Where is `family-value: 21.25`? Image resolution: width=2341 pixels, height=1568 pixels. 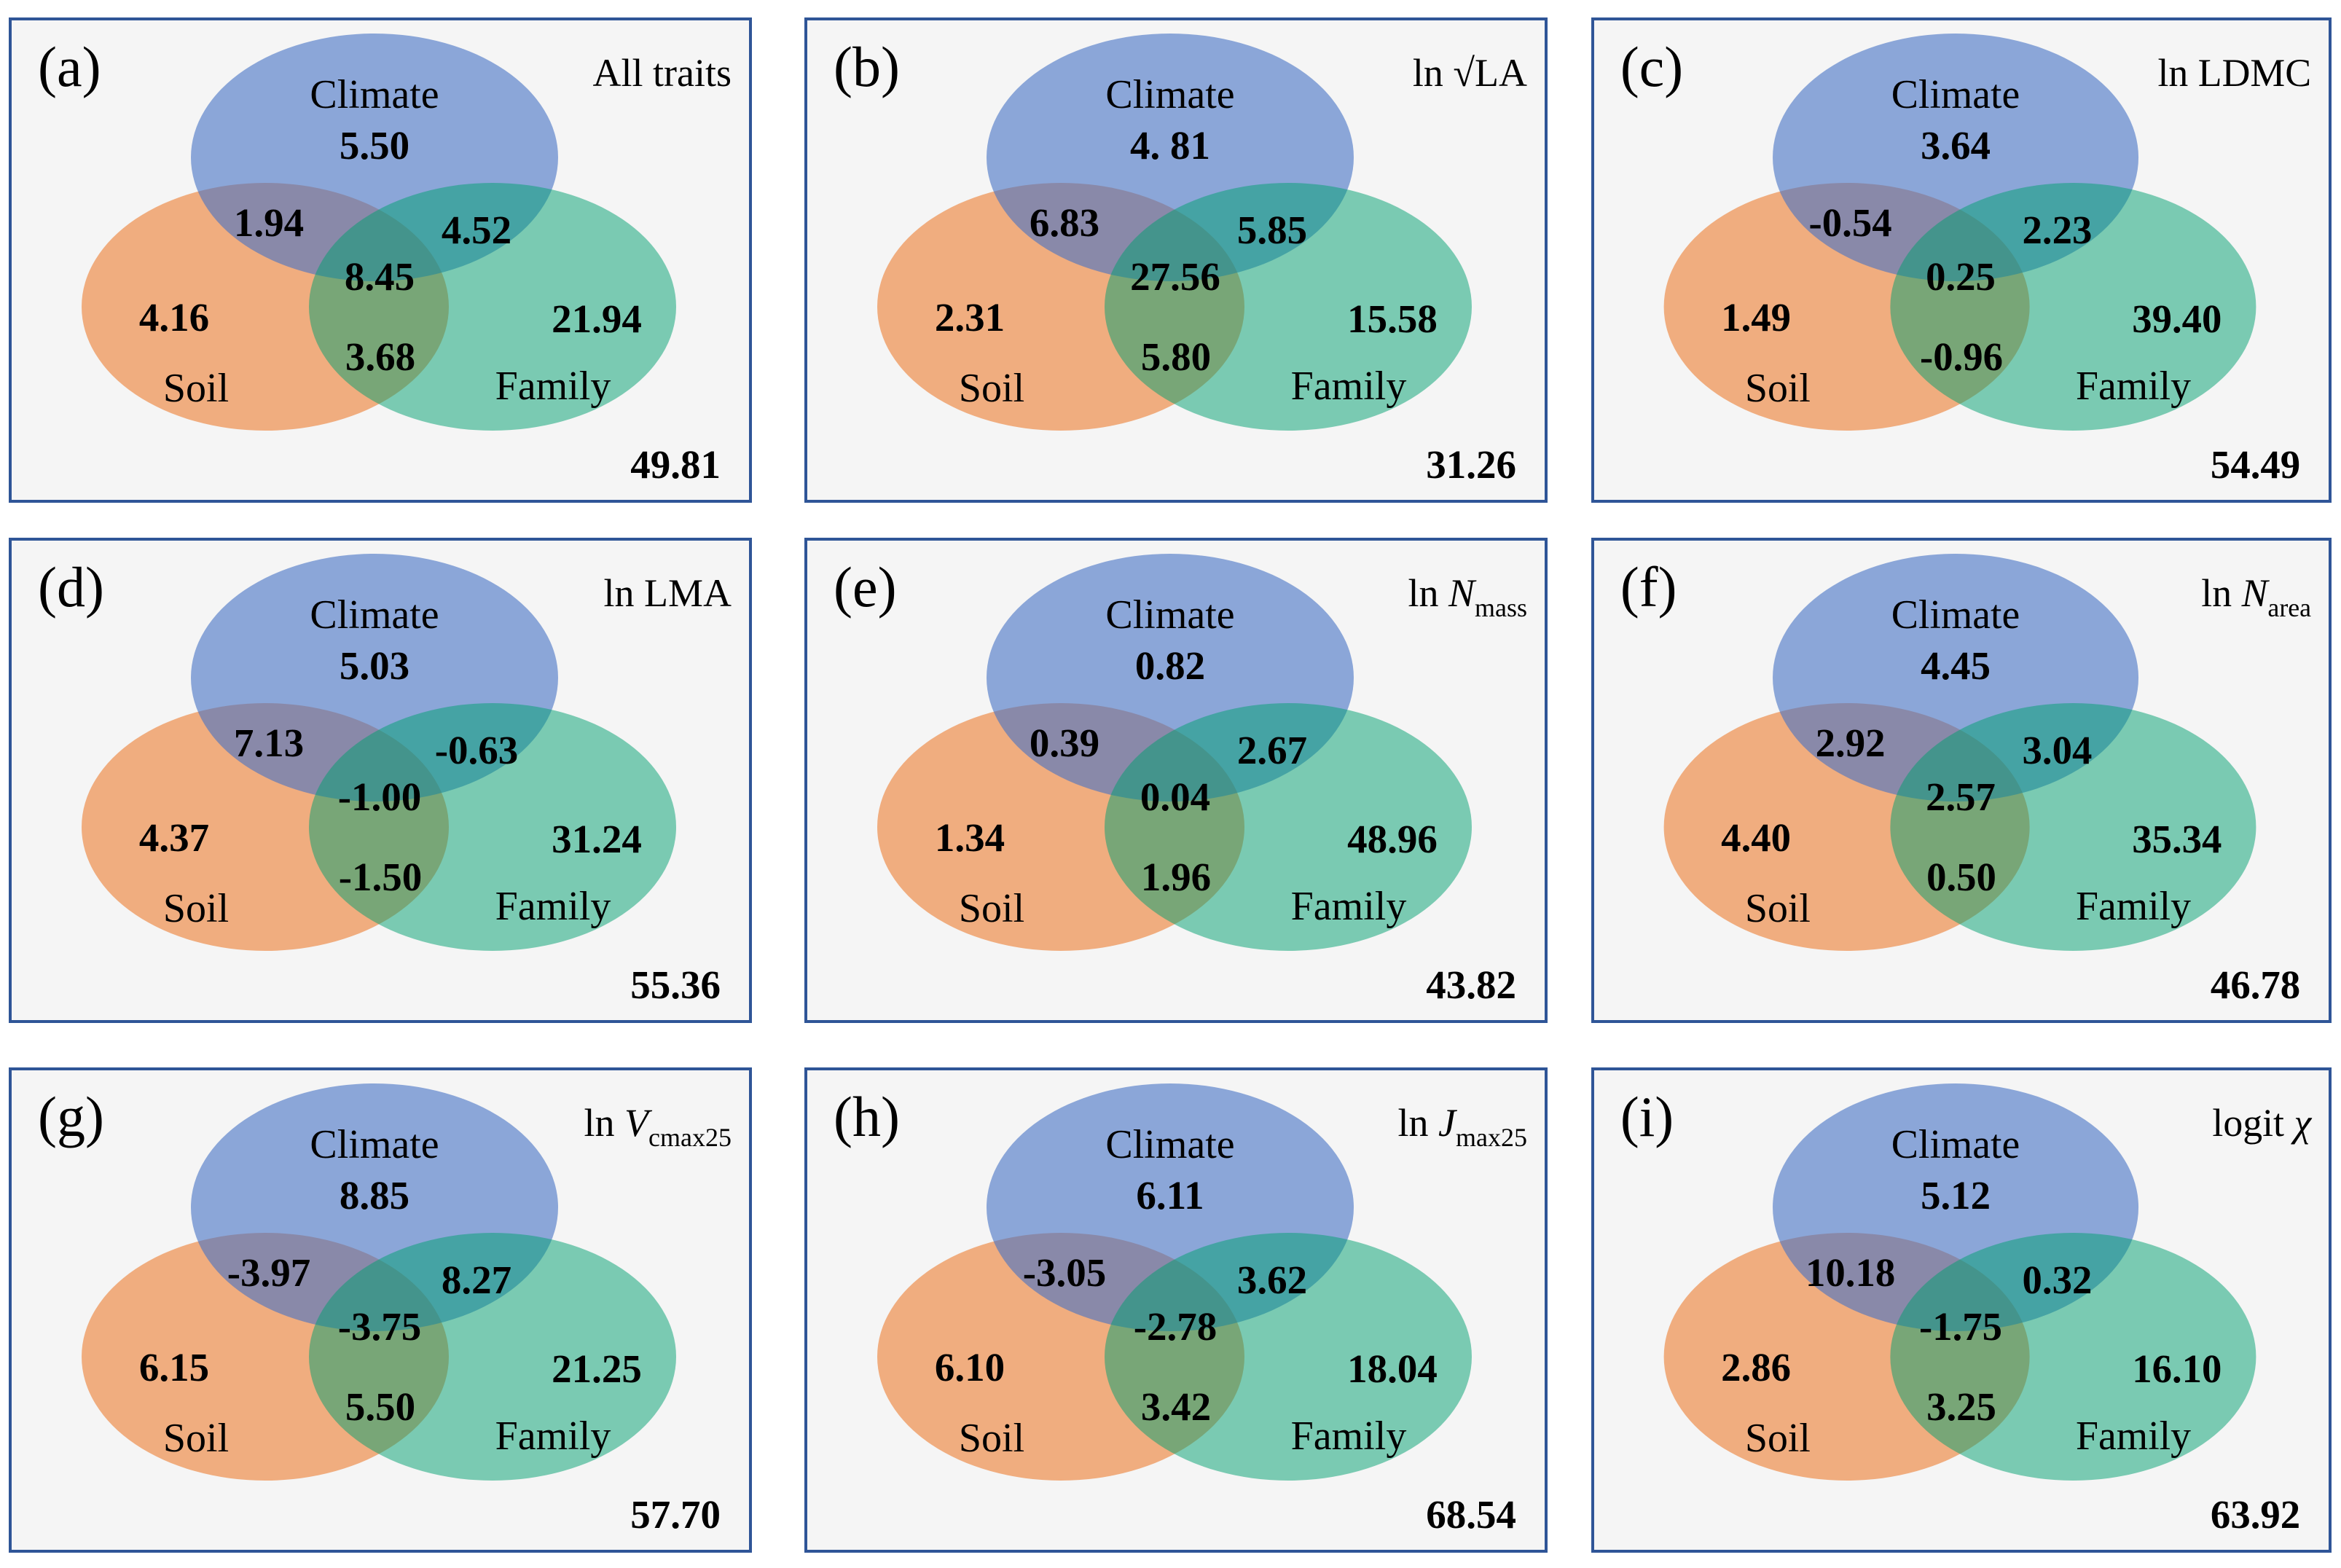
family-value: 21.25 is located at coordinates (597, 1368).